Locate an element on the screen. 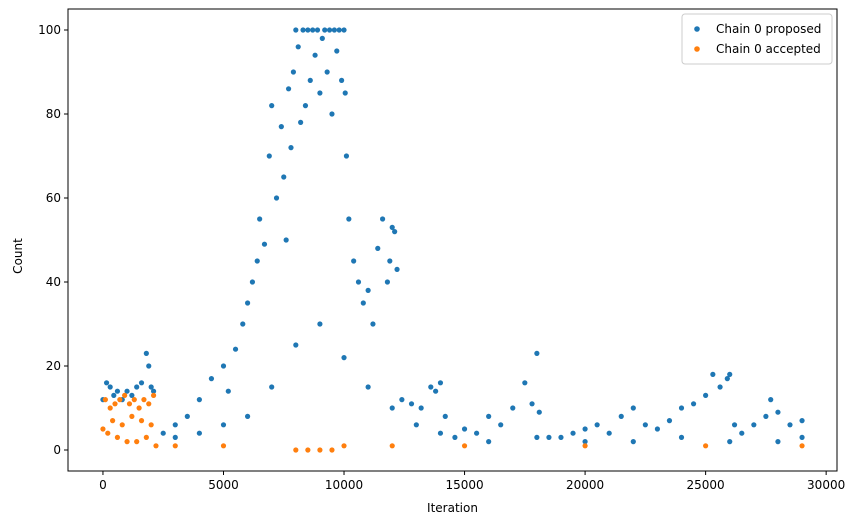 This screenshot has height=525, width=859. y-tick-label: 80 is located at coordinates (53, 114).